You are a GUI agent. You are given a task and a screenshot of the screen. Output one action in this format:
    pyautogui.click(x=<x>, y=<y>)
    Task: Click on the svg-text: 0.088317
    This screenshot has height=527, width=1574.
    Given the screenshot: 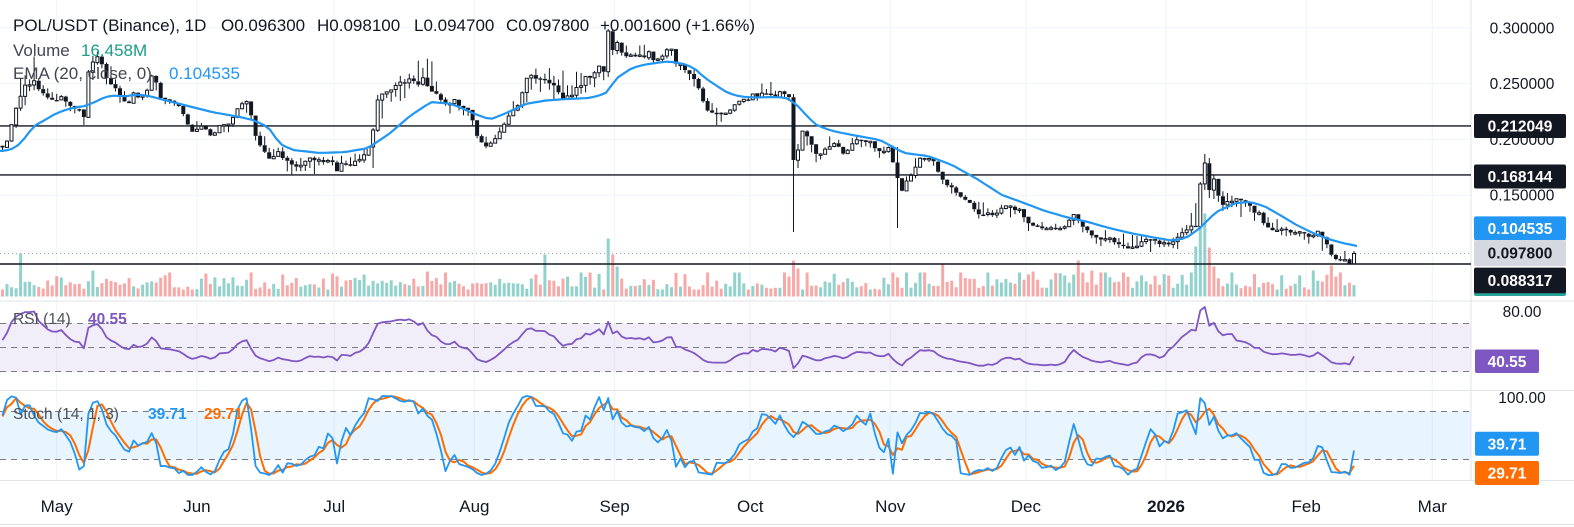 What is the action you would take?
    pyautogui.click(x=1520, y=281)
    